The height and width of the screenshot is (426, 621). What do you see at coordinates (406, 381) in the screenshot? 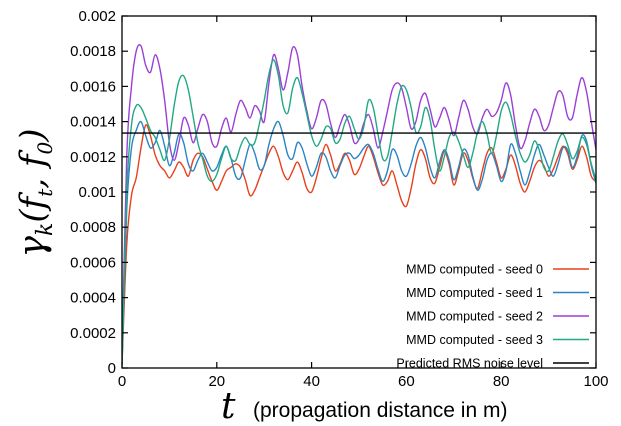
I see `x-tick-label: 60` at bounding box center [406, 381].